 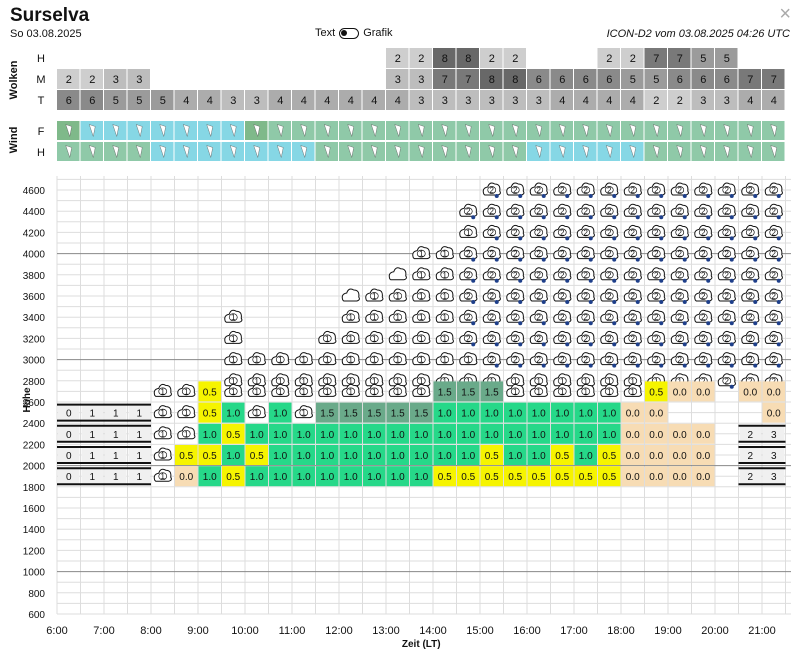 I want to click on toggle-switch, so click(x=349, y=33).